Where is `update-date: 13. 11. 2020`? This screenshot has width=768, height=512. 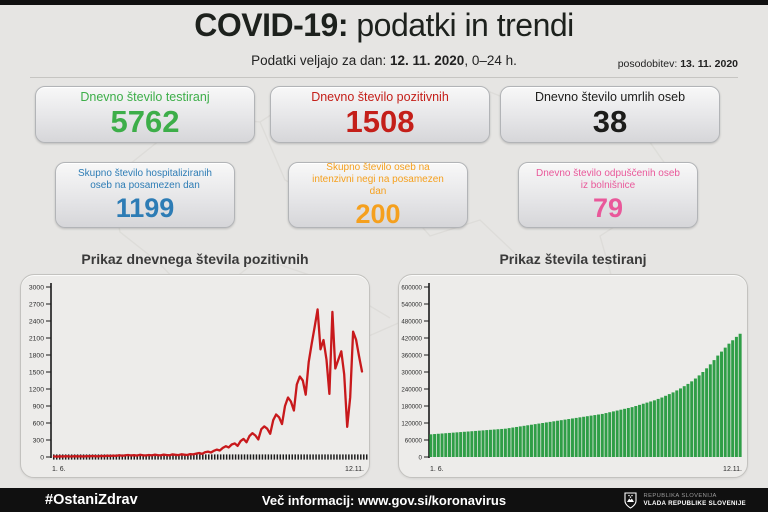
update-date: 13. 11. 2020 is located at coordinates (709, 64).